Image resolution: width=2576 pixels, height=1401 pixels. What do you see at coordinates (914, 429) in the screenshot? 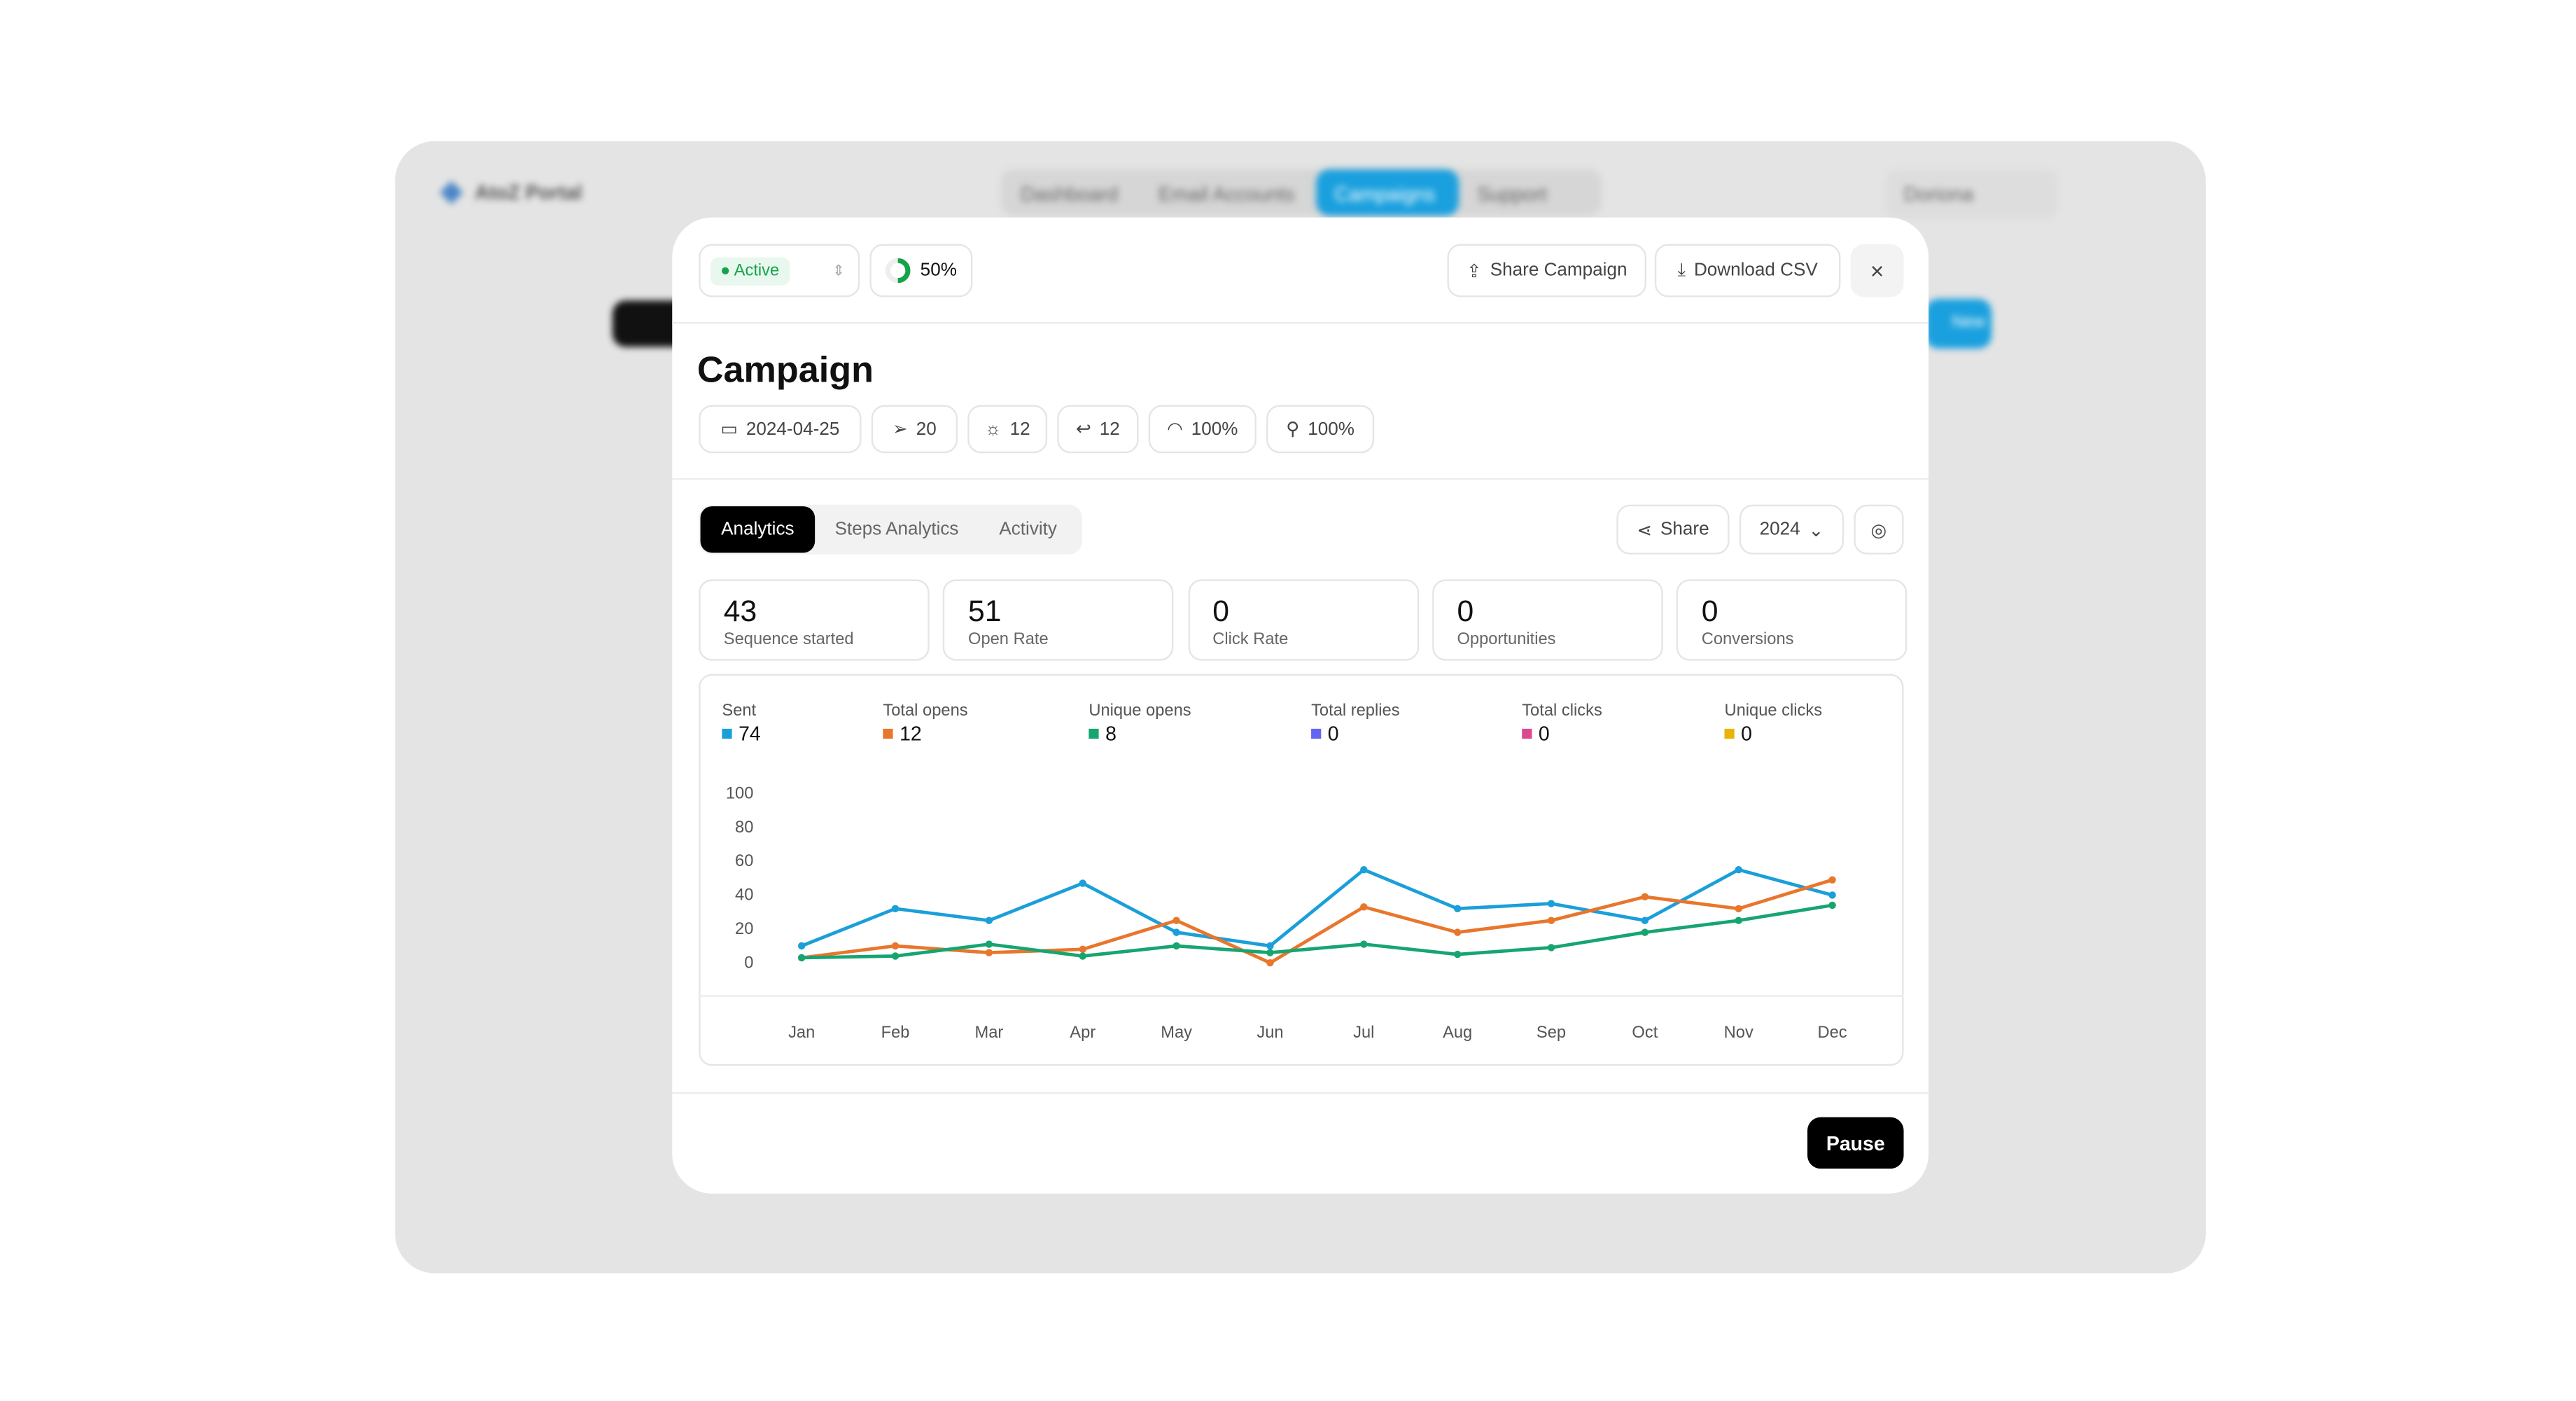
I see `chip: ➢ 20` at bounding box center [914, 429].